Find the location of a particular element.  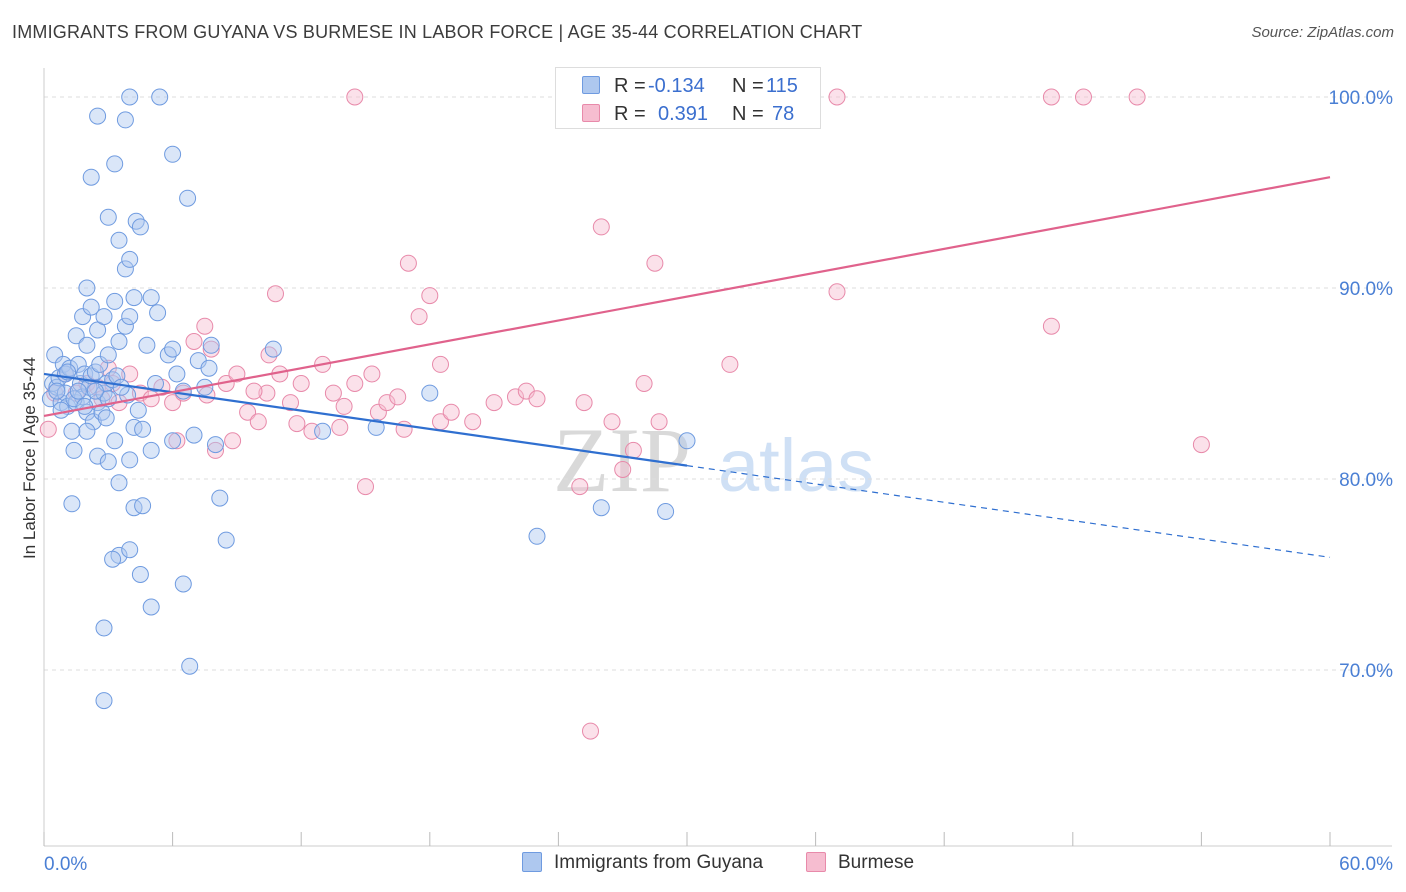

x-tick-label: 60.0% is located at coordinates (1366, 864).